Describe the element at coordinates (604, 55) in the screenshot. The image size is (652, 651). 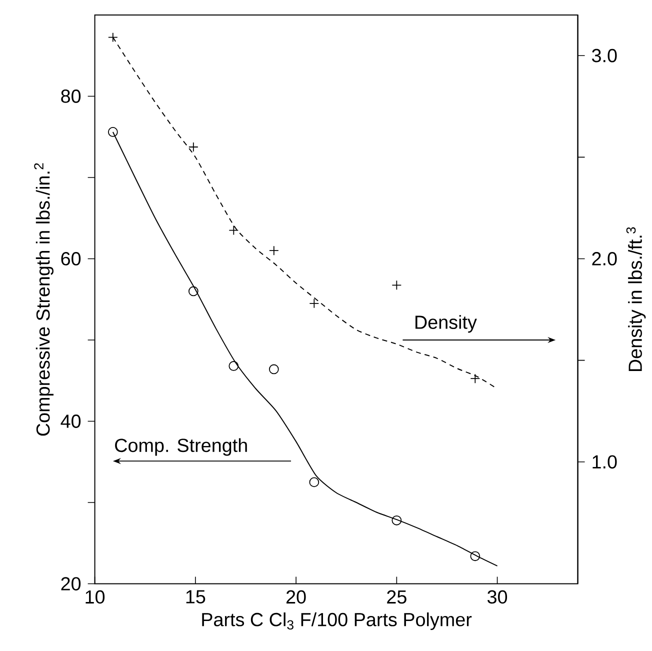
I see `y2-tick-label: 3.0` at that location.